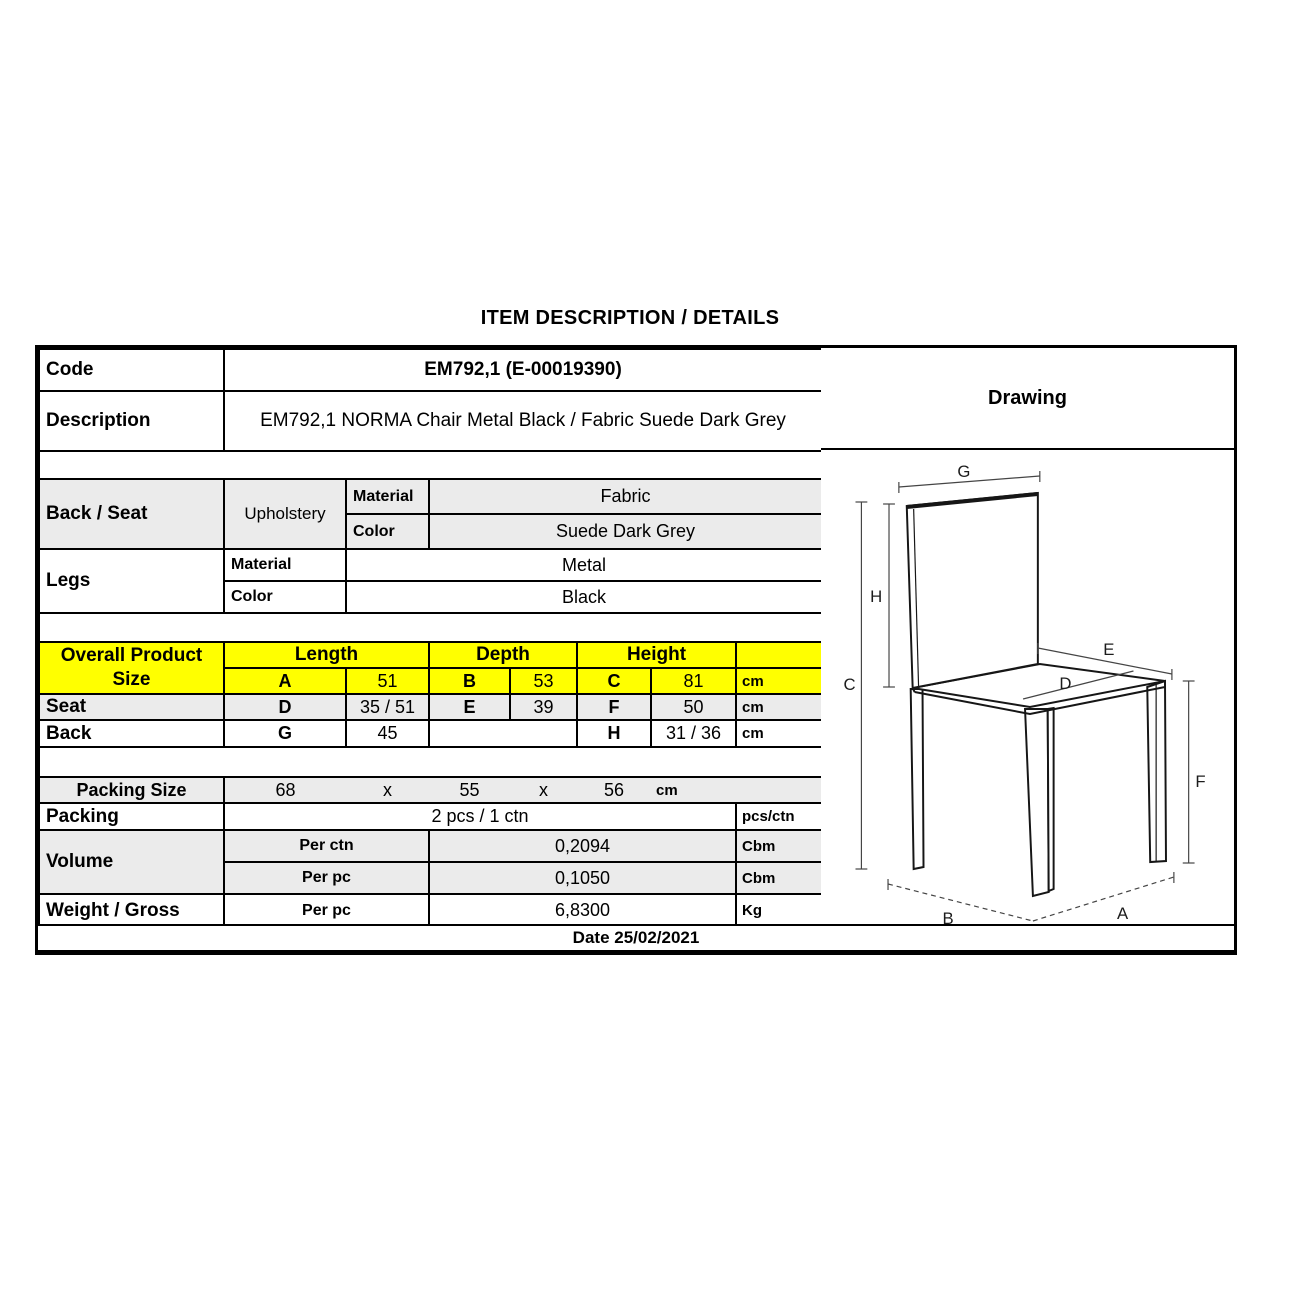  What do you see at coordinates (876, 596) in the screenshot?
I see `dim-label-h: H` at bounding box center [876, 596].